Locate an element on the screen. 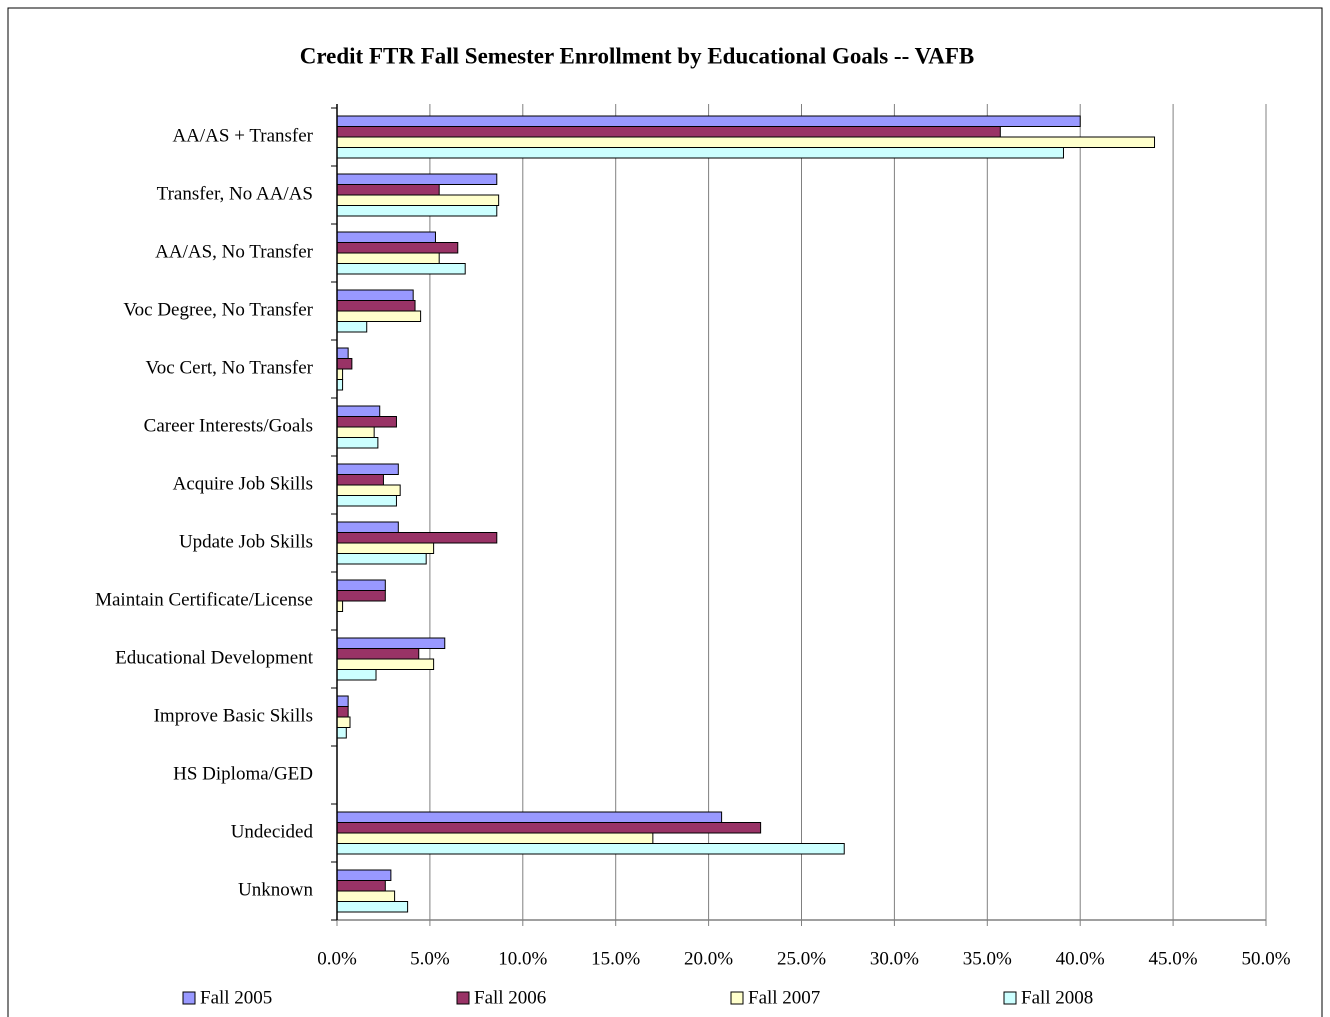 This screenshot has width=1330, height=1017. y-tick-label: Career Interests/Goals is located at coordinates (228, 425).